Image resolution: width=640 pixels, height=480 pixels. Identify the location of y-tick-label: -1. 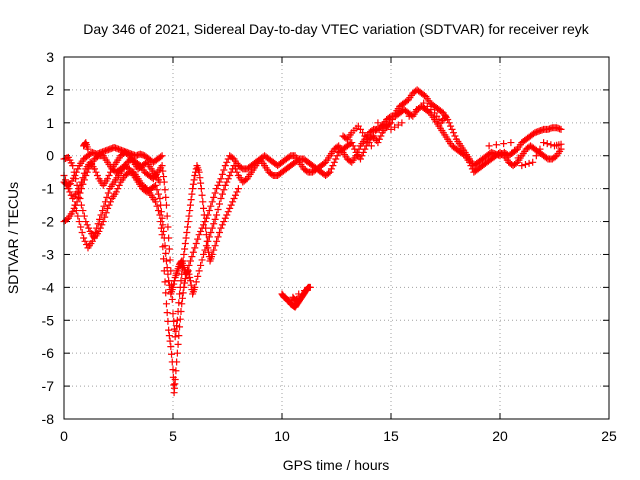
(48, 189).